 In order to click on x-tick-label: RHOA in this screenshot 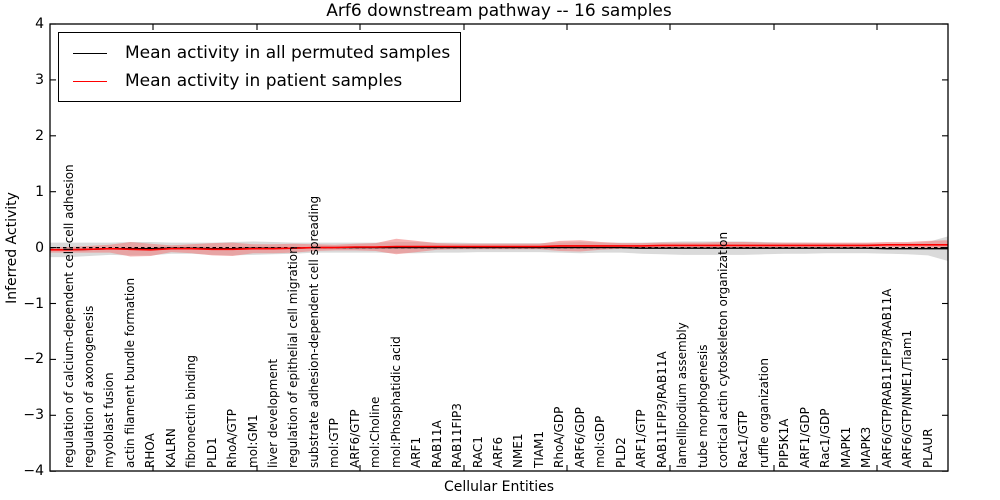, I will do `click(150, 450)`.